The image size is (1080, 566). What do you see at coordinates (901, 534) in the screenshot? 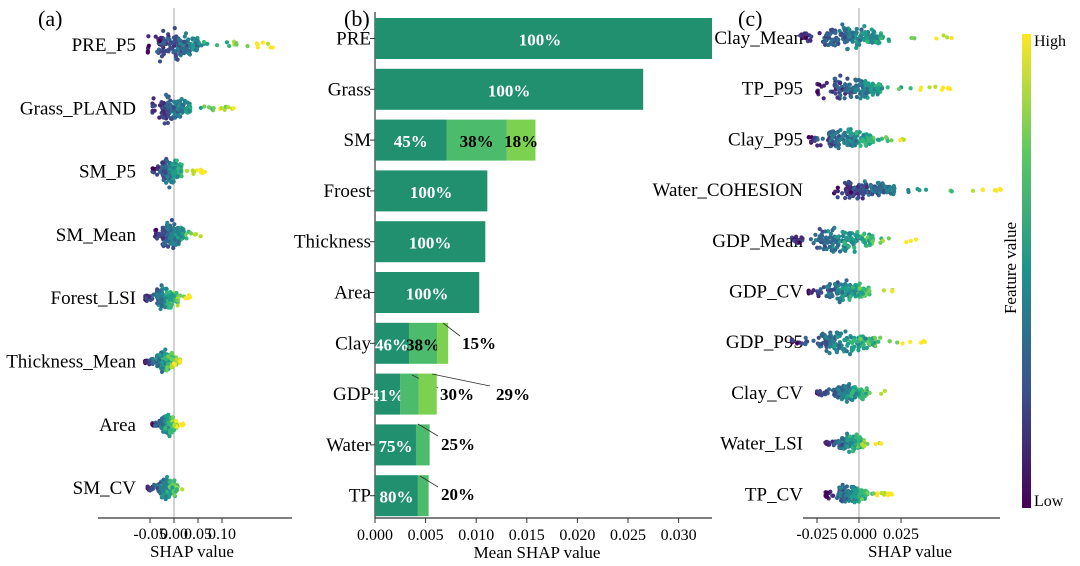
I see `x-tick-label: 0.025` at bounding box center [901, 534].